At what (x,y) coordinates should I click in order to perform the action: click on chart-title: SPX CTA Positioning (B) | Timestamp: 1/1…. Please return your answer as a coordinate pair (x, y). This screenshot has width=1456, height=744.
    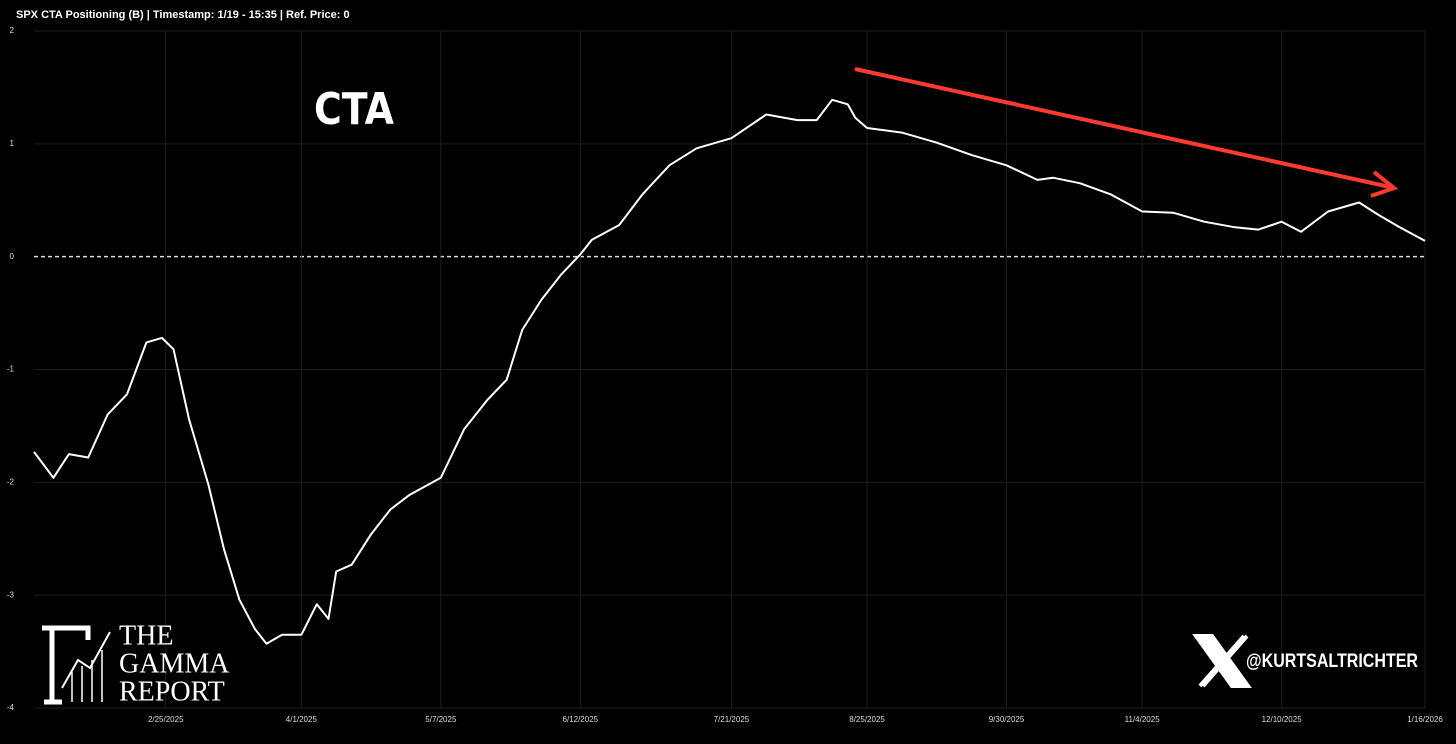
    Looking at the image, I should click on (183, 15).